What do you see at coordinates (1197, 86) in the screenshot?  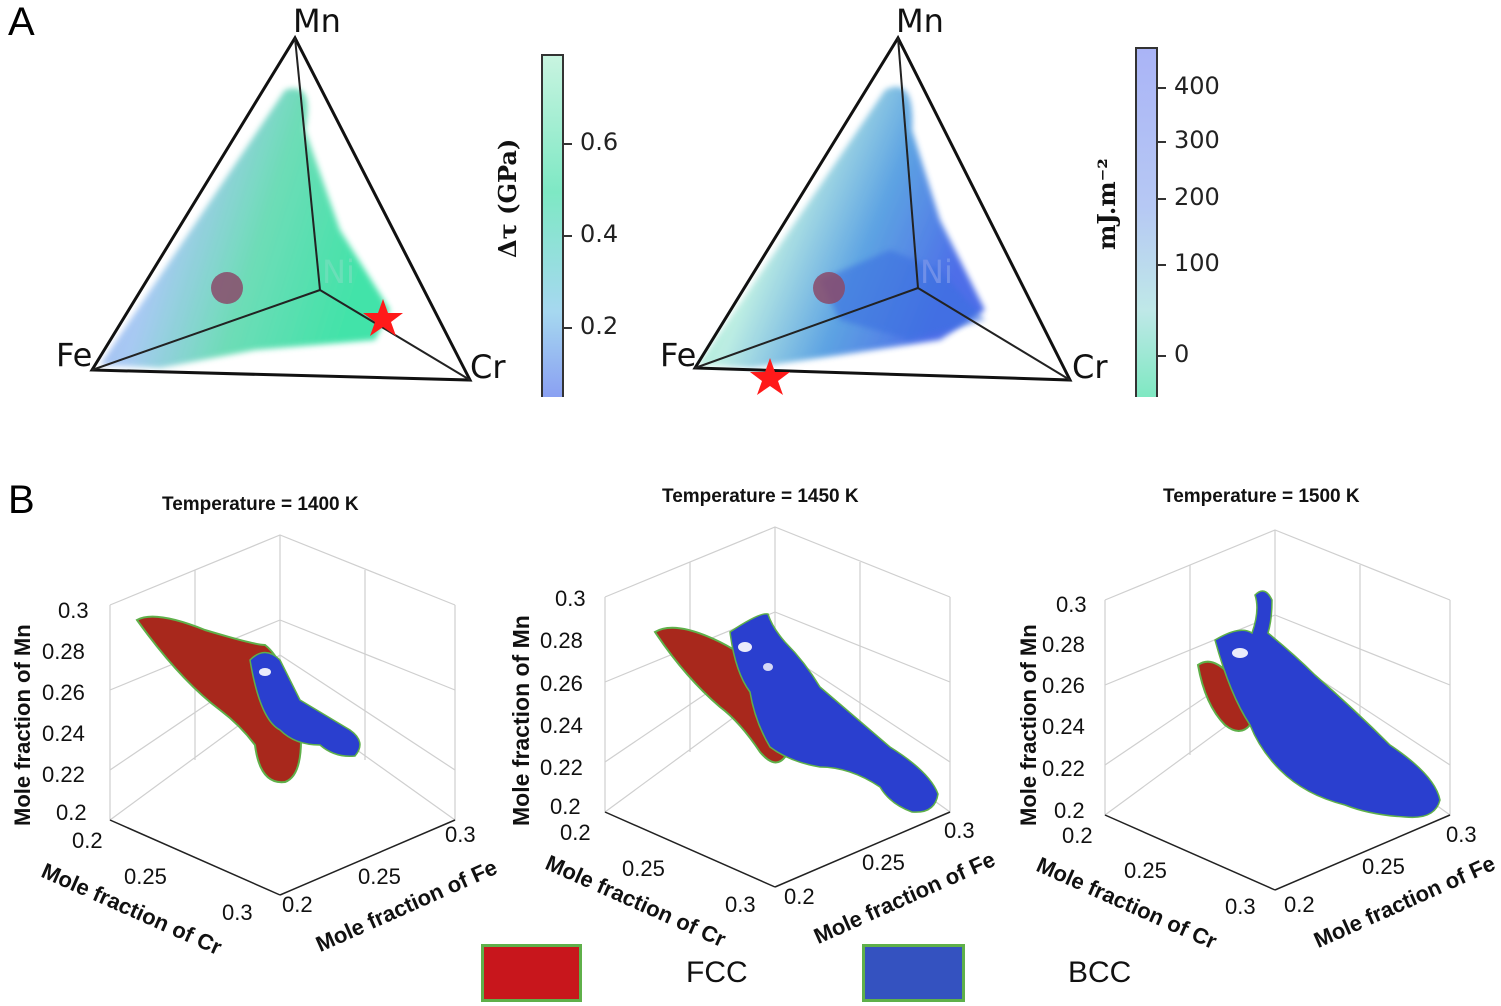 I see `colorbar-right-tick: 400` at bounding box center [1197, 86].